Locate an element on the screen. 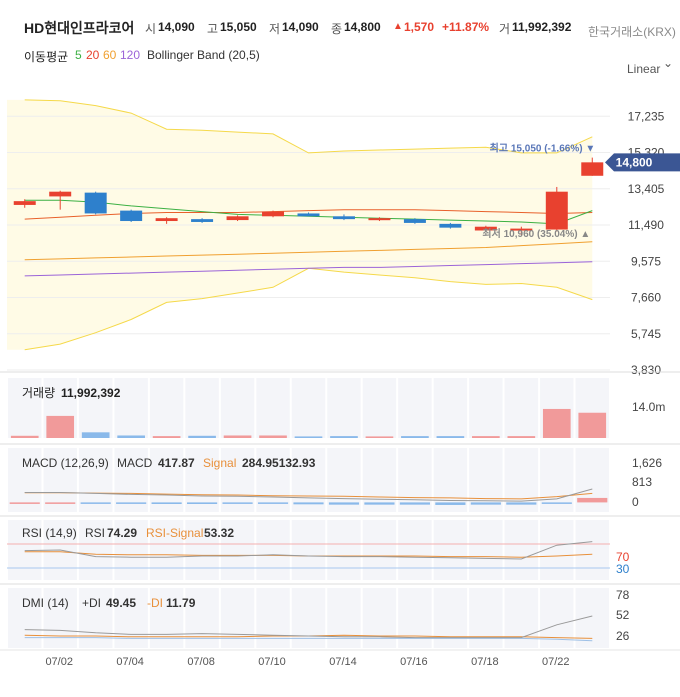  macd-tick-label: 0 is located at coordinates (635, 502).